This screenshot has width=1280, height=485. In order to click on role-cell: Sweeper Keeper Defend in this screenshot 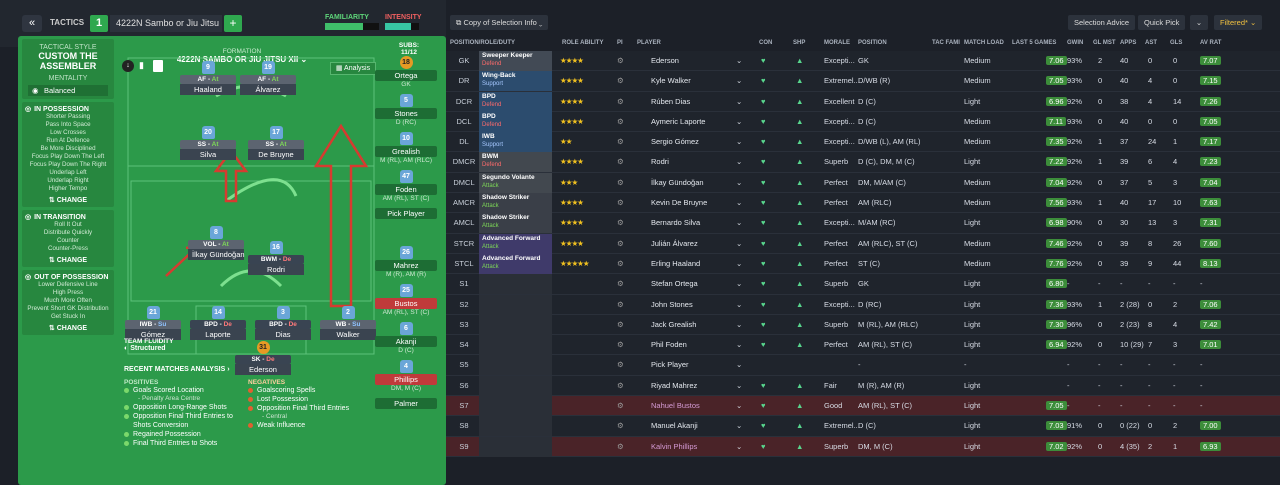, I will do `click(515, 61)`.